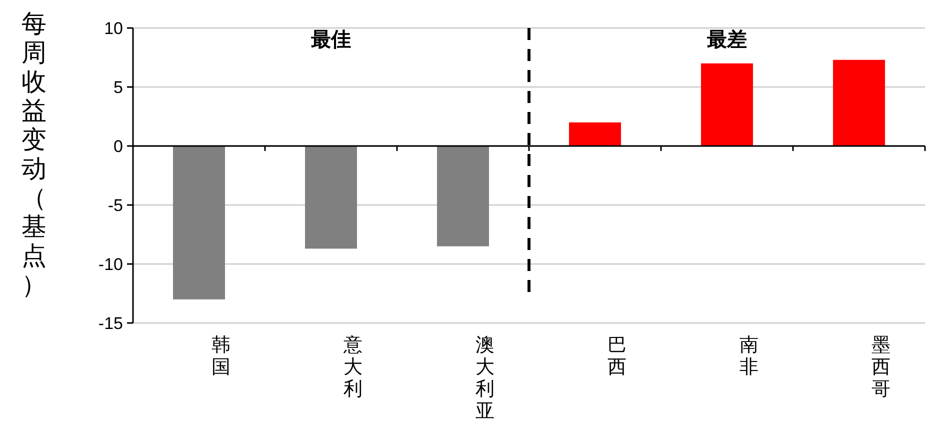 This screenshot has width=937, height=434. What do you see at coordinates (726, 39) in the screenshot?
I see `annotation: 最差` at bounding box center [726, 39].